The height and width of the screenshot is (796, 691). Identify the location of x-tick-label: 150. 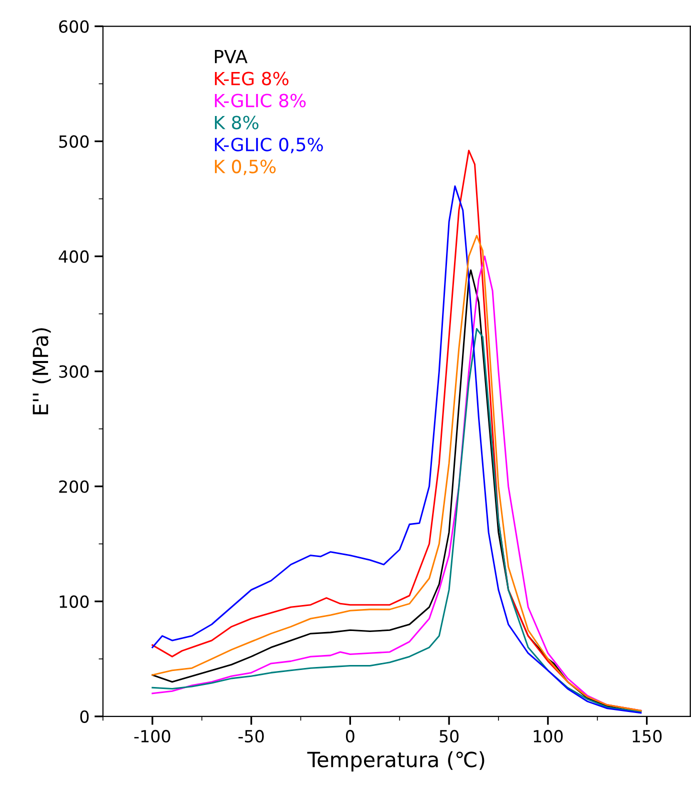
(647, 736).